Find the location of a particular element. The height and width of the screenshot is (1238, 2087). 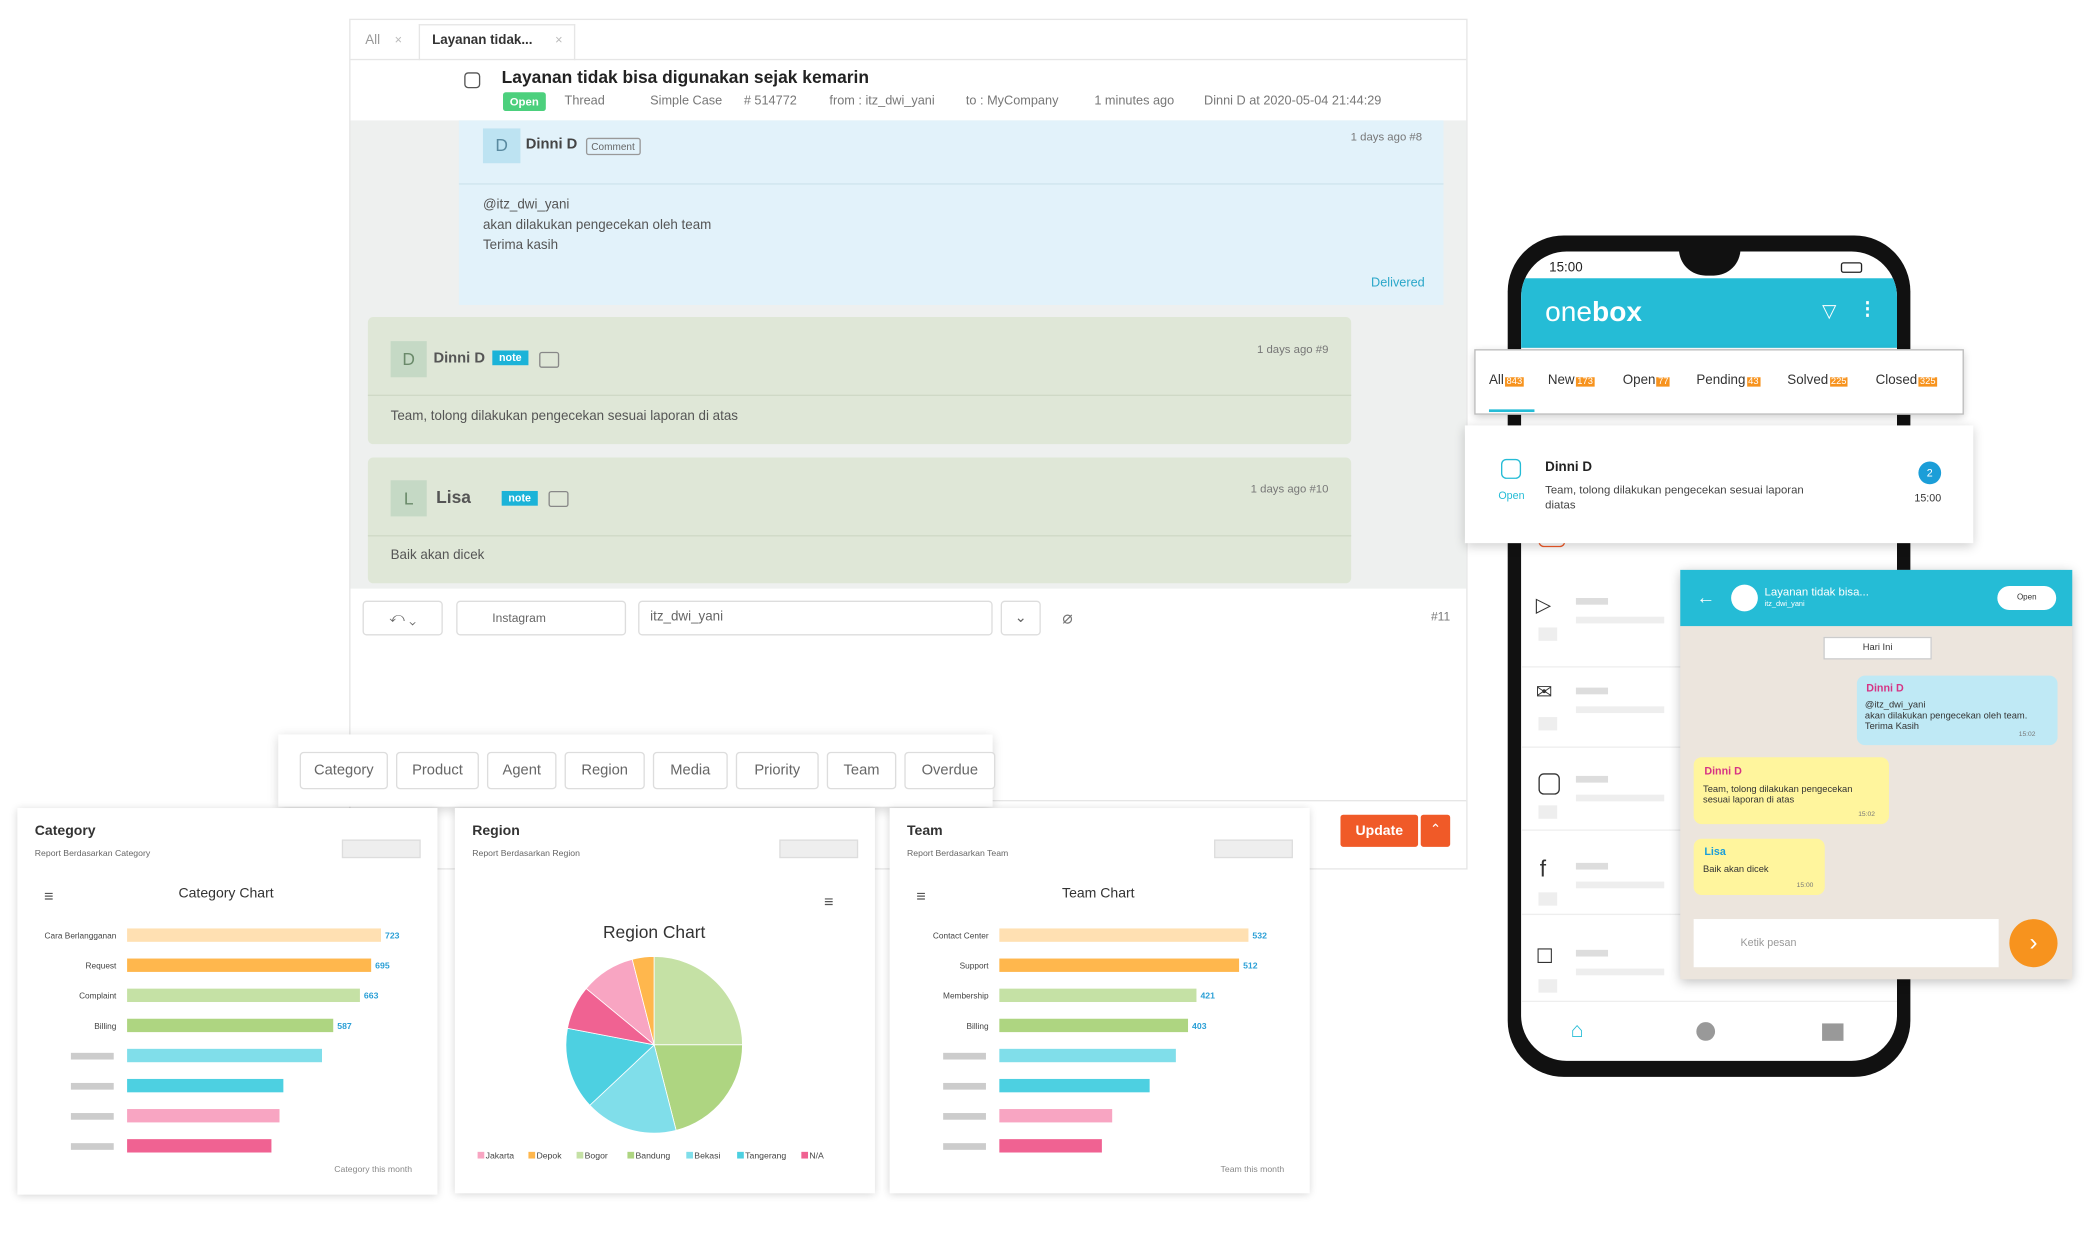

chat-status: Open is located at coordinates (2027, 598).